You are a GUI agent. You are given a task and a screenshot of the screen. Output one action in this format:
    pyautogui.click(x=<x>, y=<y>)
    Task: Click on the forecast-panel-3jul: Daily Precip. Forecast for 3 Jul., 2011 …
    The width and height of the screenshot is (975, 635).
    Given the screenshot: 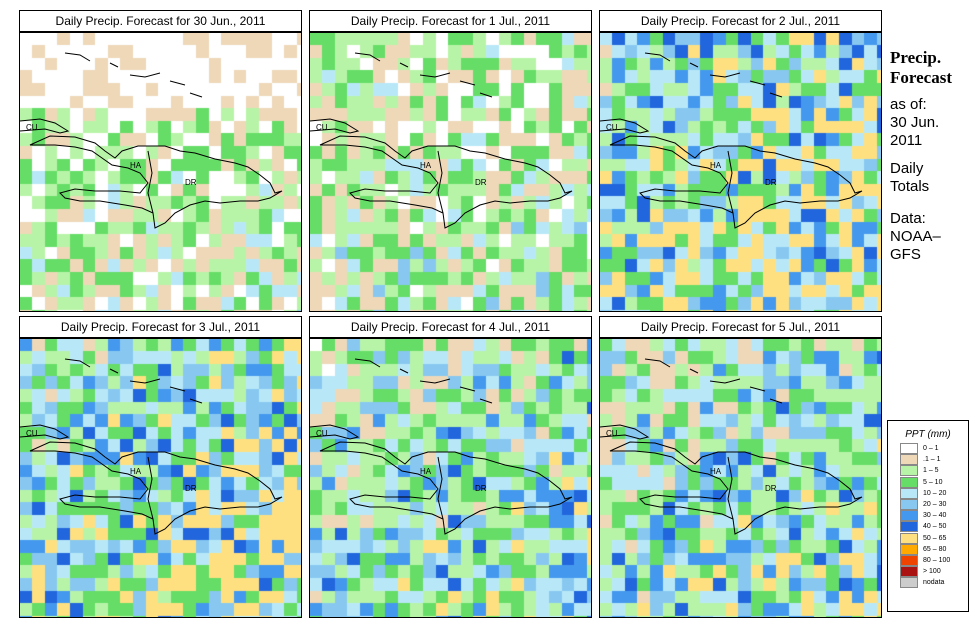 What is the action you would take?
    pyautogui.click(x=160, y=467)
    